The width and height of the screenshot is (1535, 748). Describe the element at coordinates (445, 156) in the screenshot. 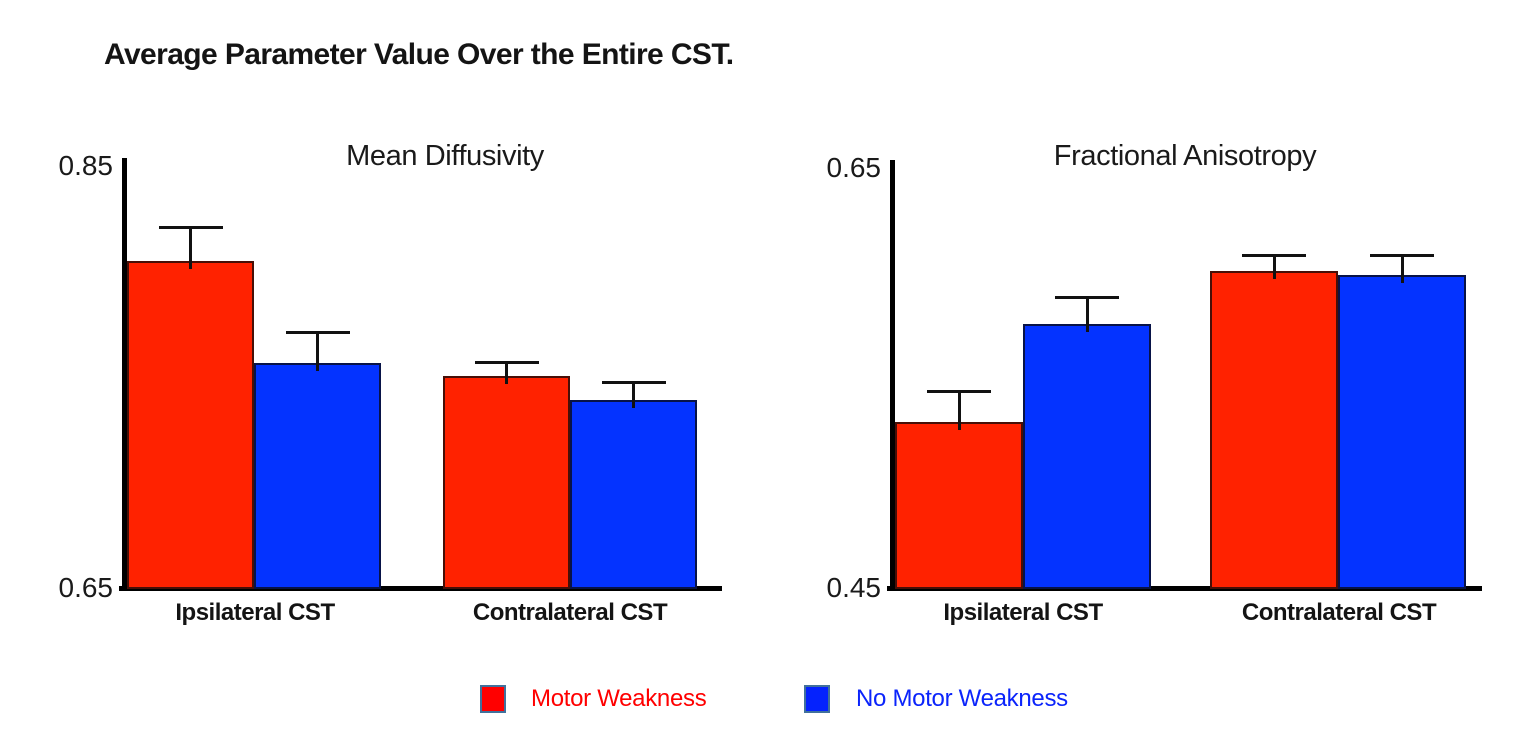

I see `chart-title: Mean Diffusivity` at that location.